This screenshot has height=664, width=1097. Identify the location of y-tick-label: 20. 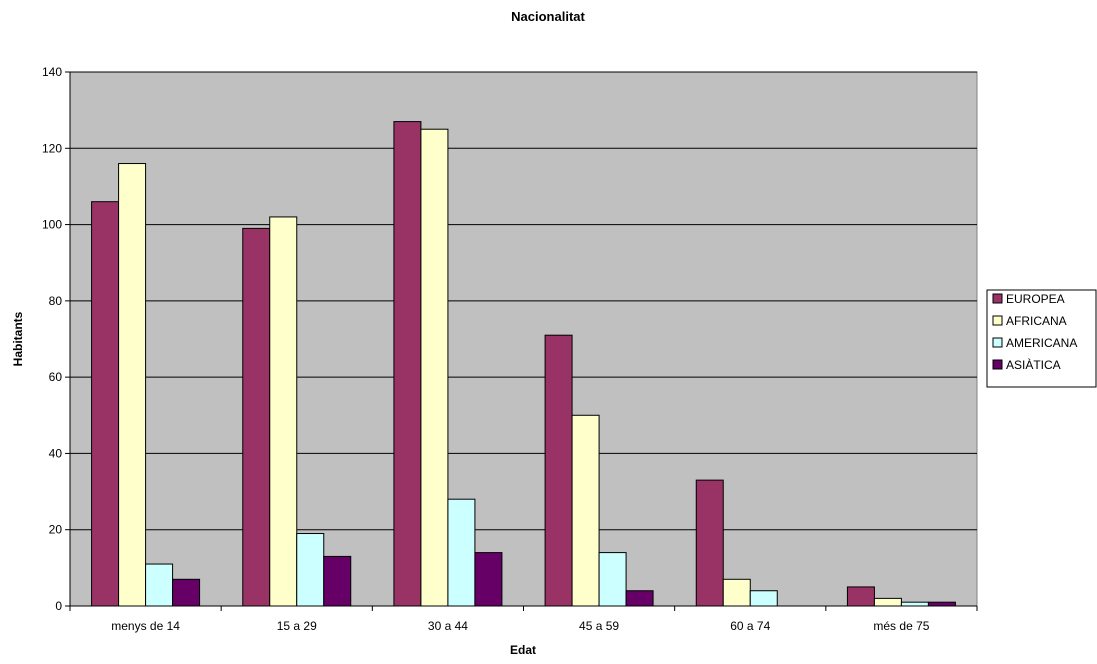
(56, 530).